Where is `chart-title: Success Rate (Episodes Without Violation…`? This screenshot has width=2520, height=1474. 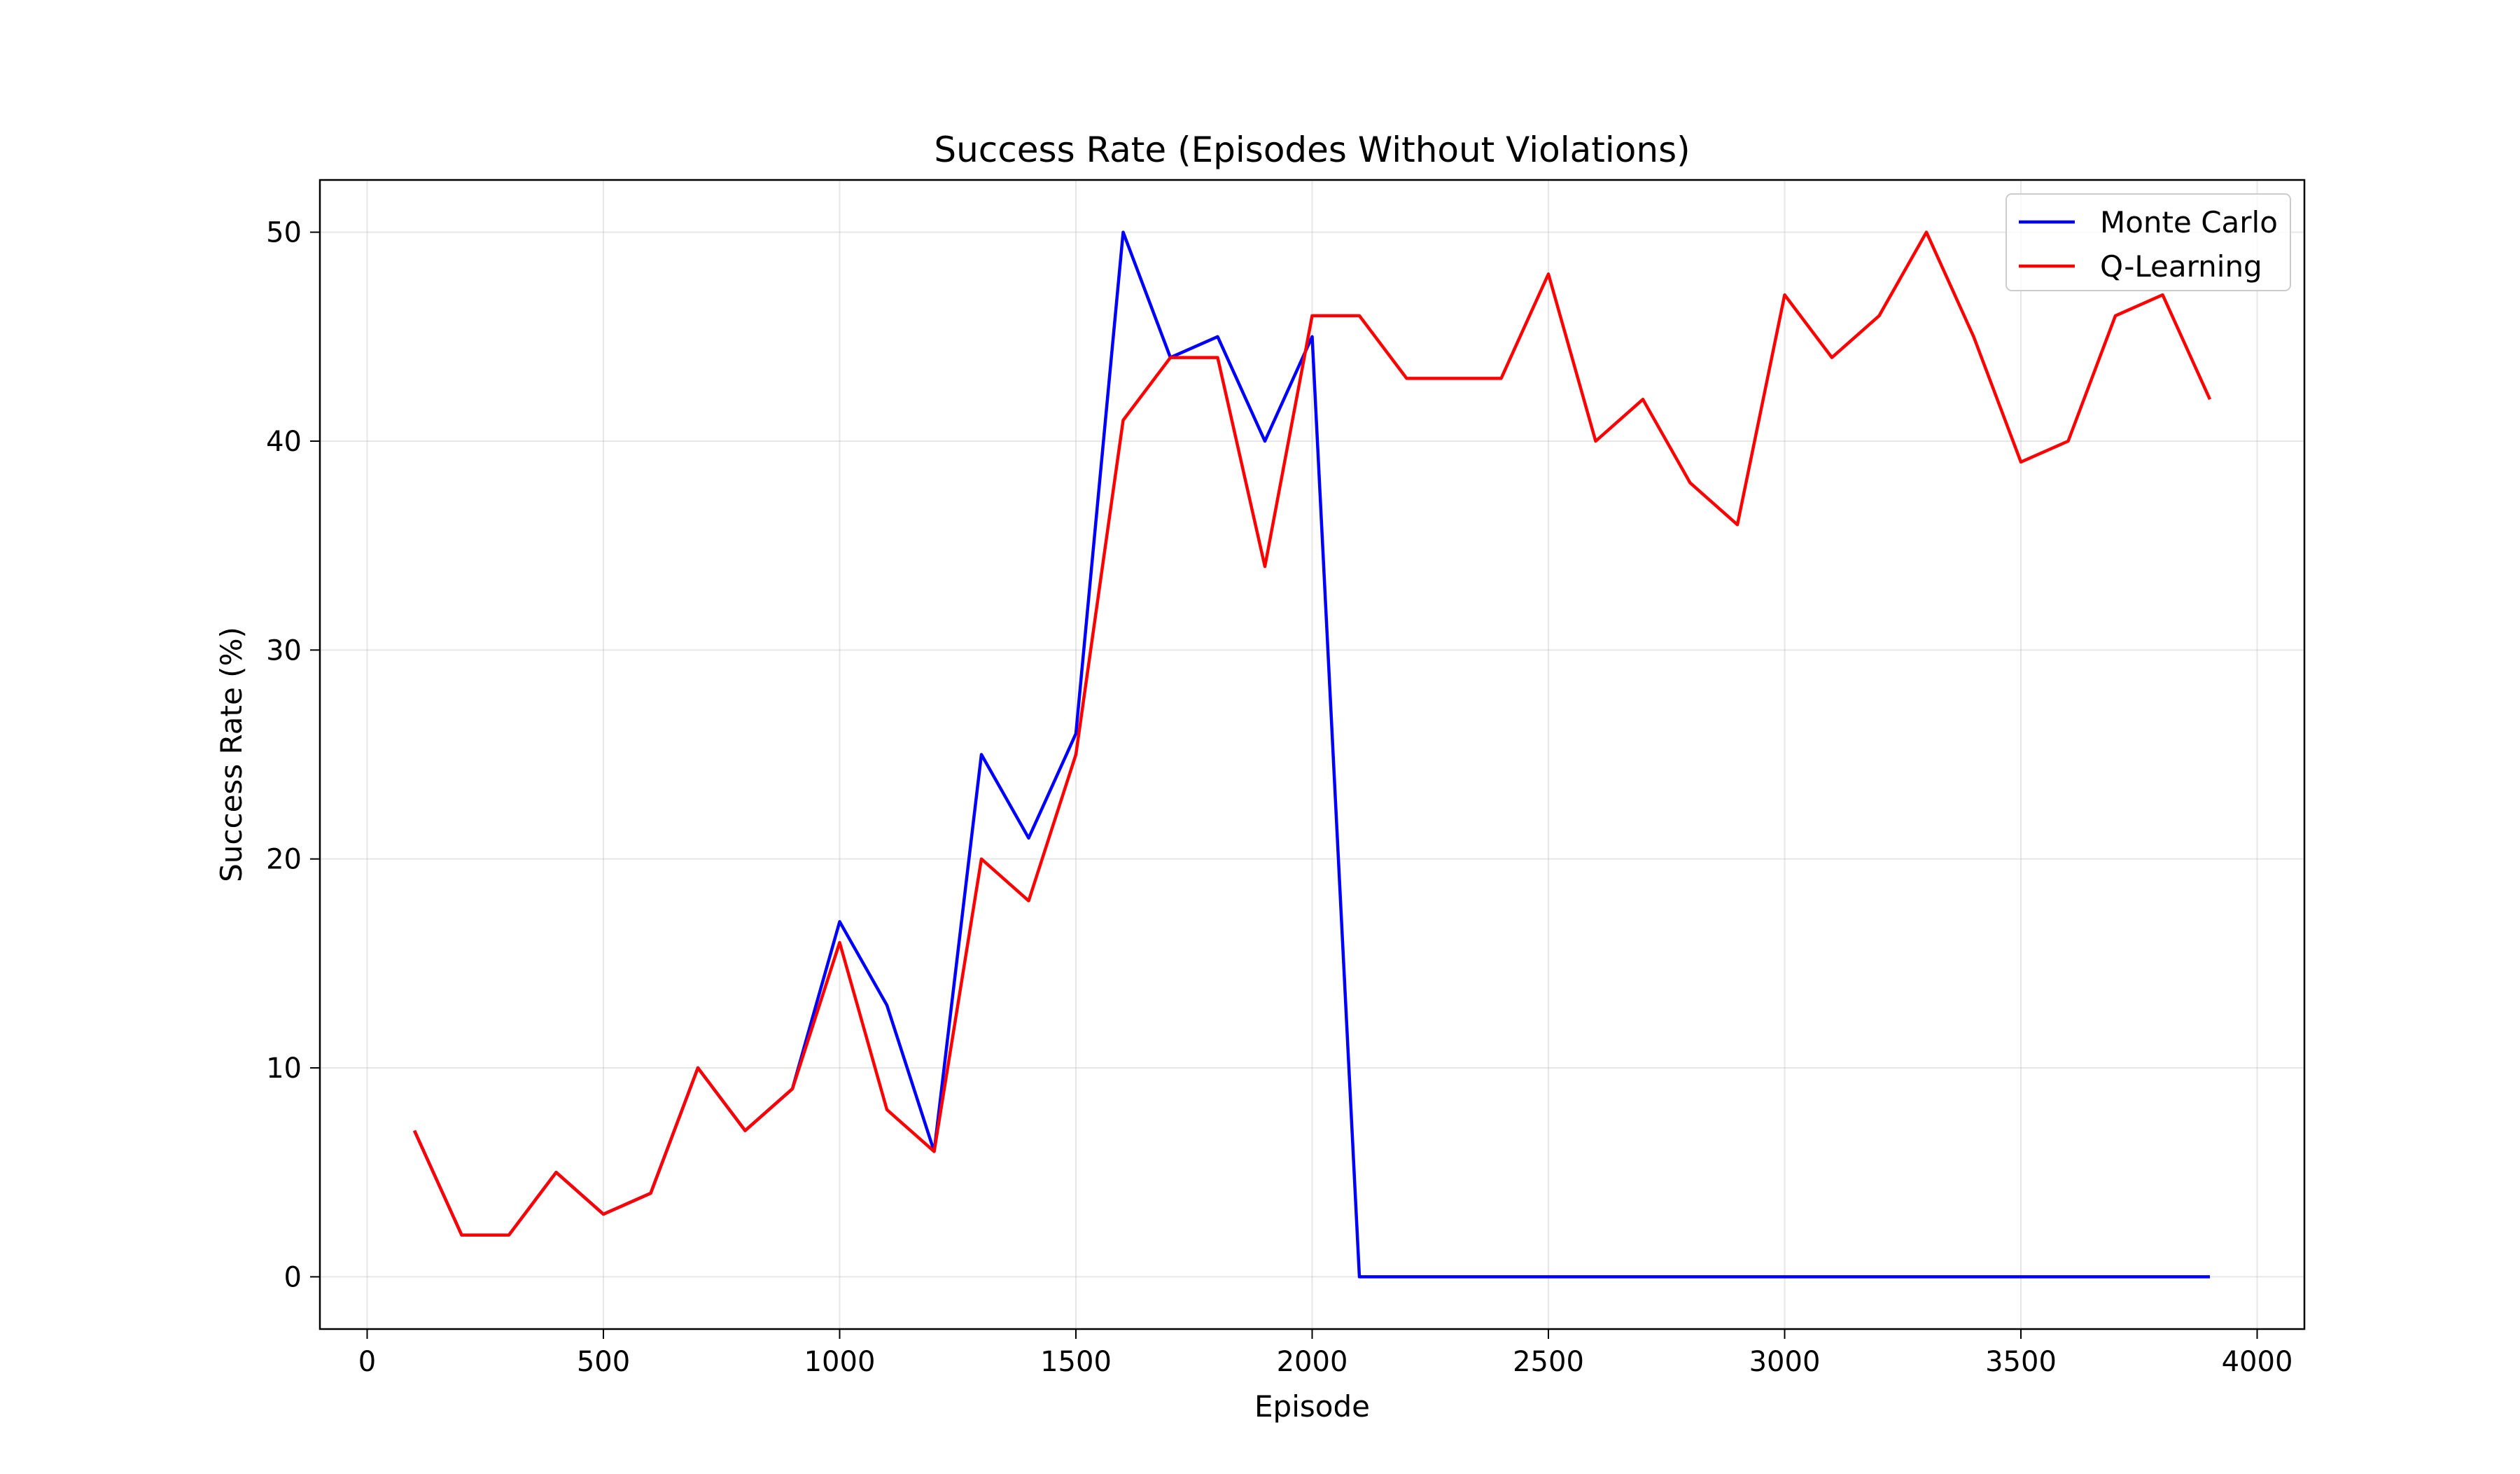
chart-title: Success Rate (Episodes Without Violation… is located at coordinates (1312, 150).